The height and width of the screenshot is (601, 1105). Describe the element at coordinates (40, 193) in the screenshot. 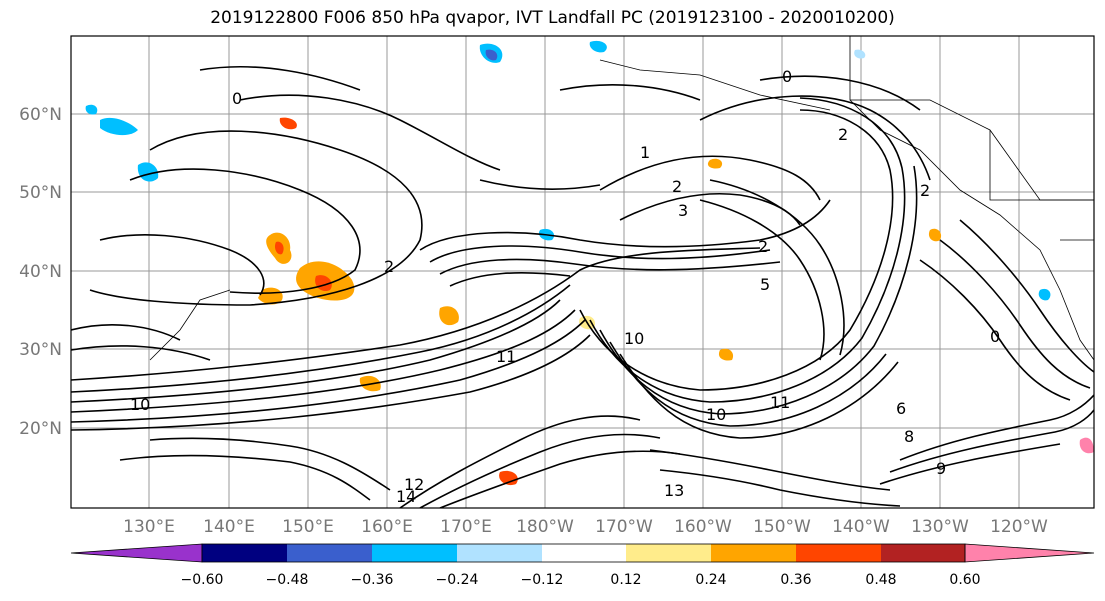

I see `lat-tick-label: 50°N` at that location.